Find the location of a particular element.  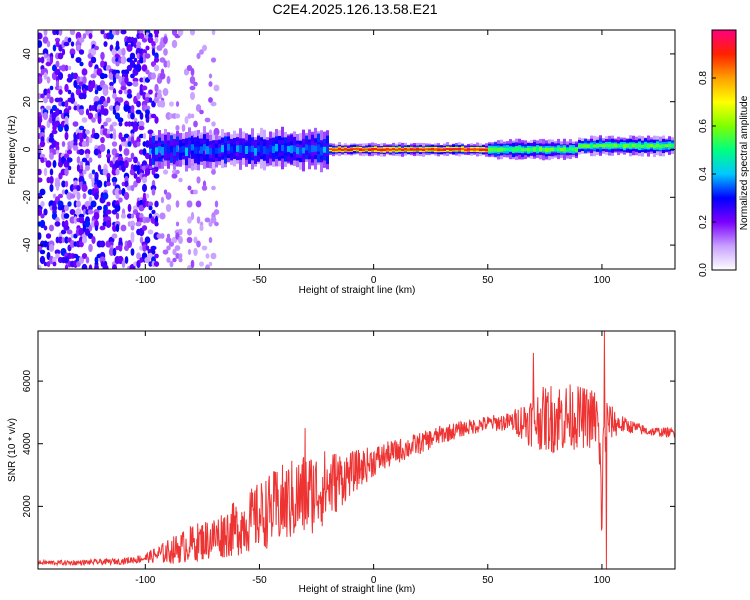

snr-ytick-label: 2000 is located at coordinates (27, 506).